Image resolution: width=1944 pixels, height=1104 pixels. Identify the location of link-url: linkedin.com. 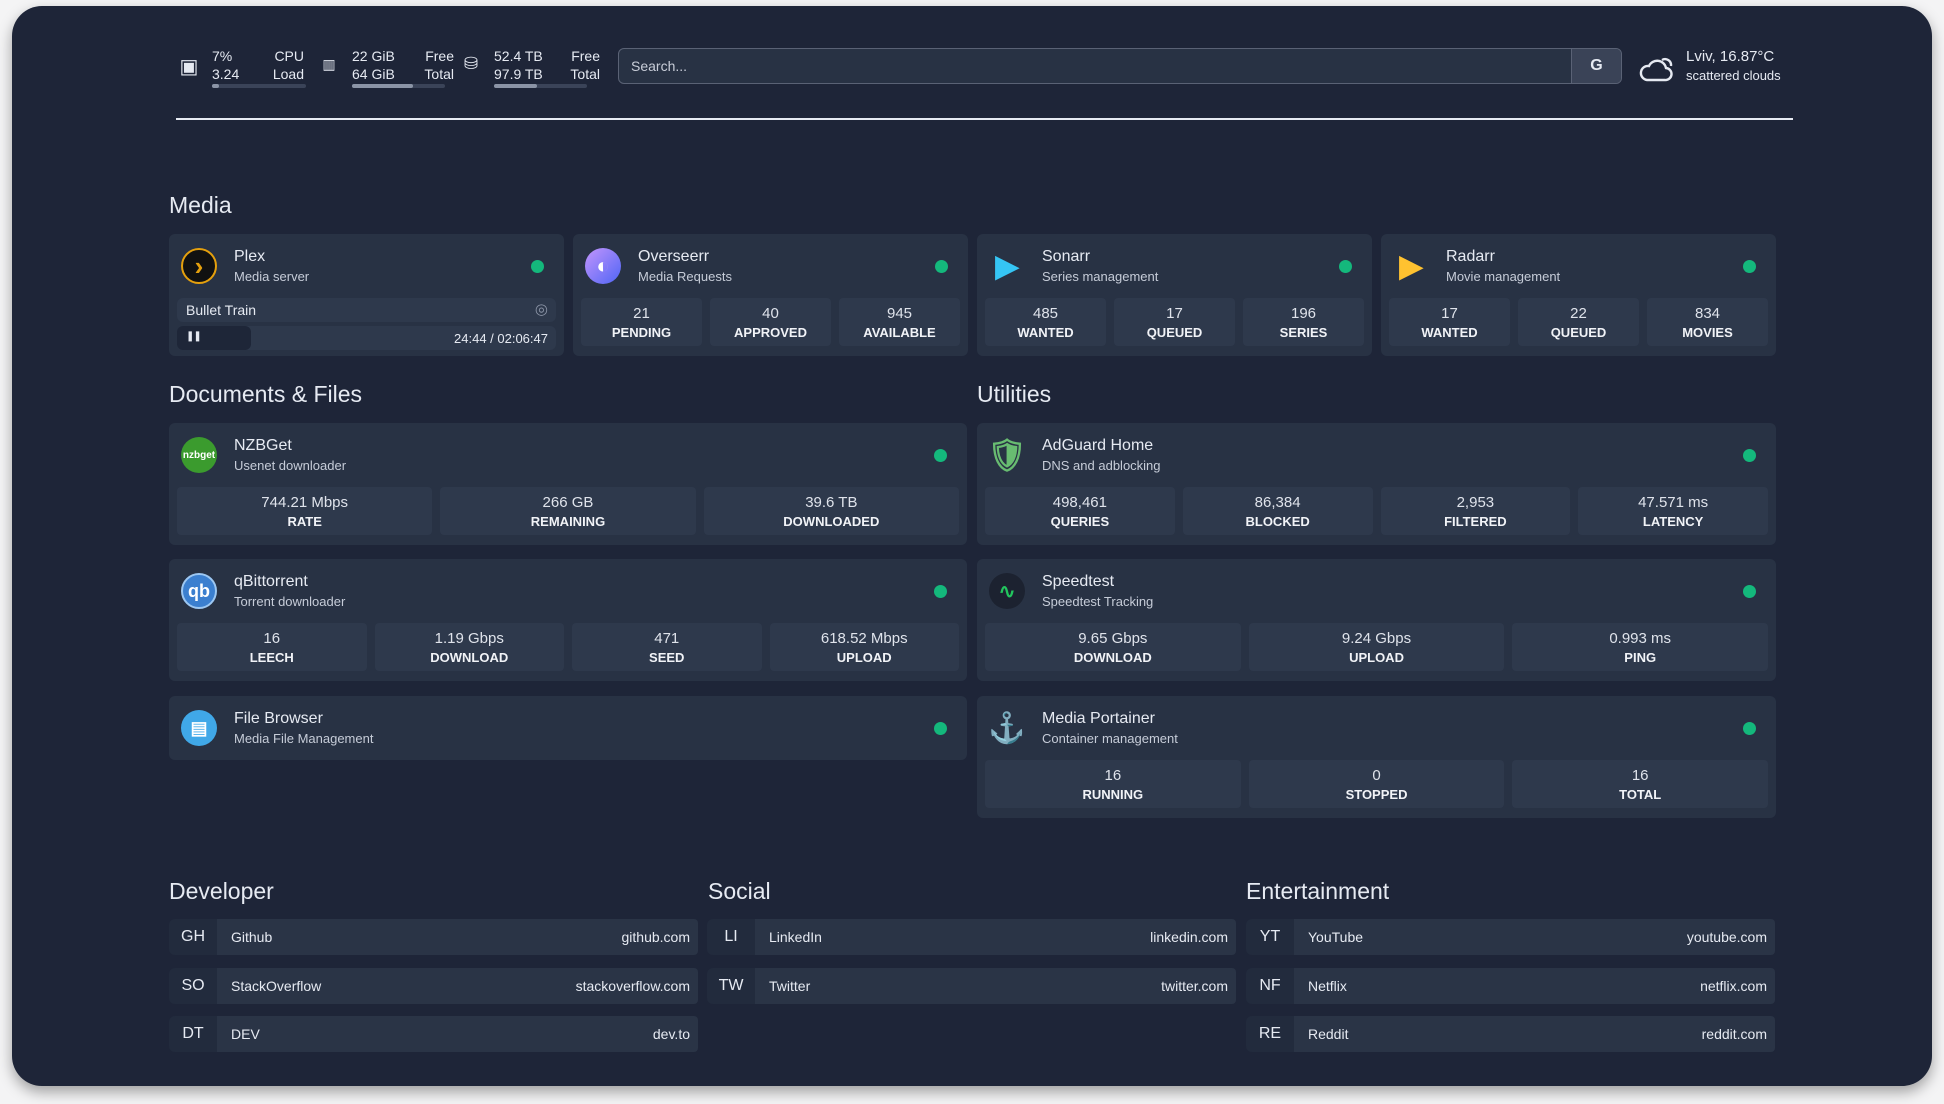
(1189, 937).